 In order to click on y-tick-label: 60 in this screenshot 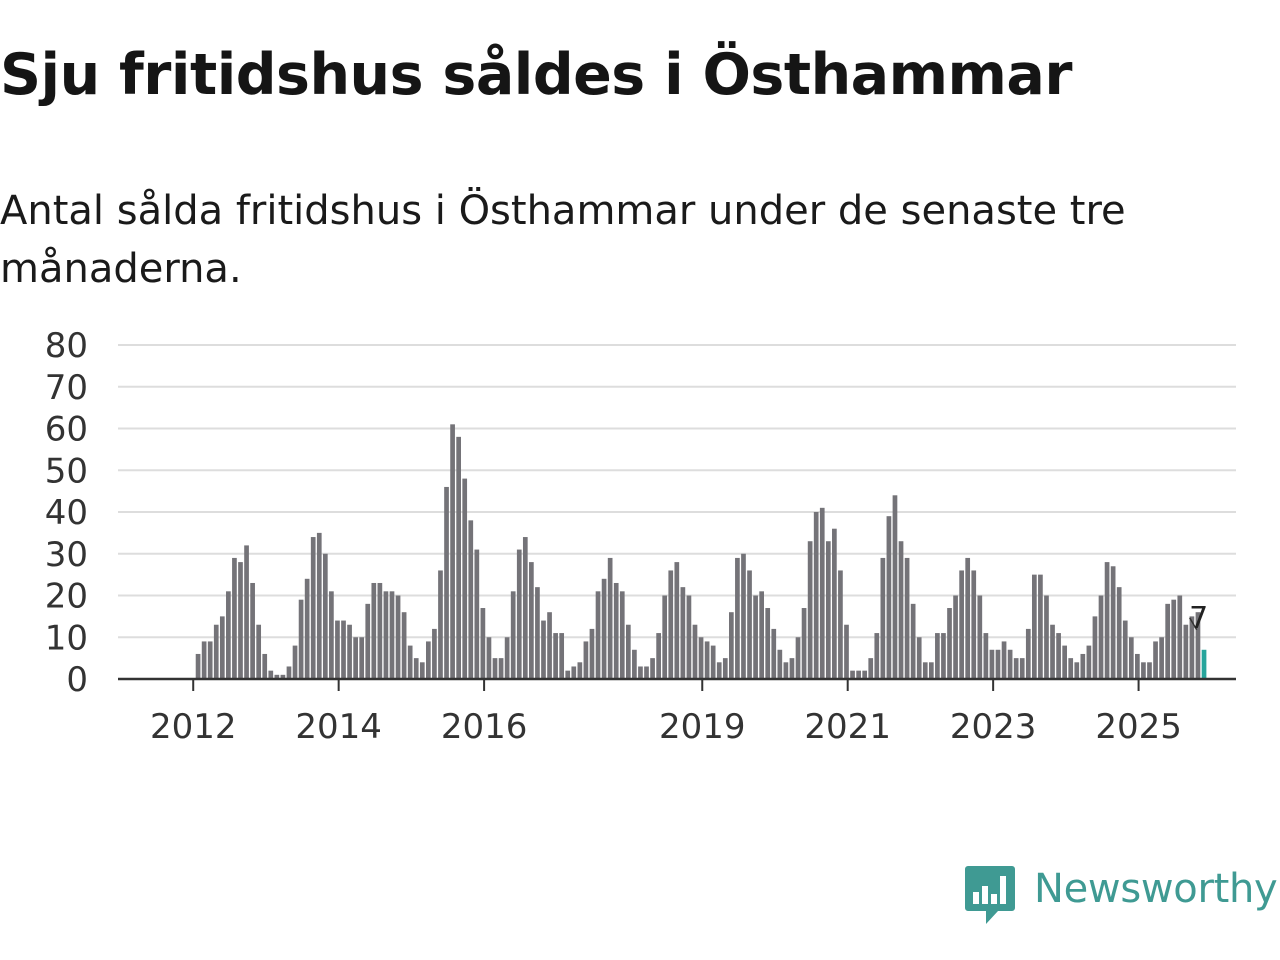, I will do `click(66, 430)`.